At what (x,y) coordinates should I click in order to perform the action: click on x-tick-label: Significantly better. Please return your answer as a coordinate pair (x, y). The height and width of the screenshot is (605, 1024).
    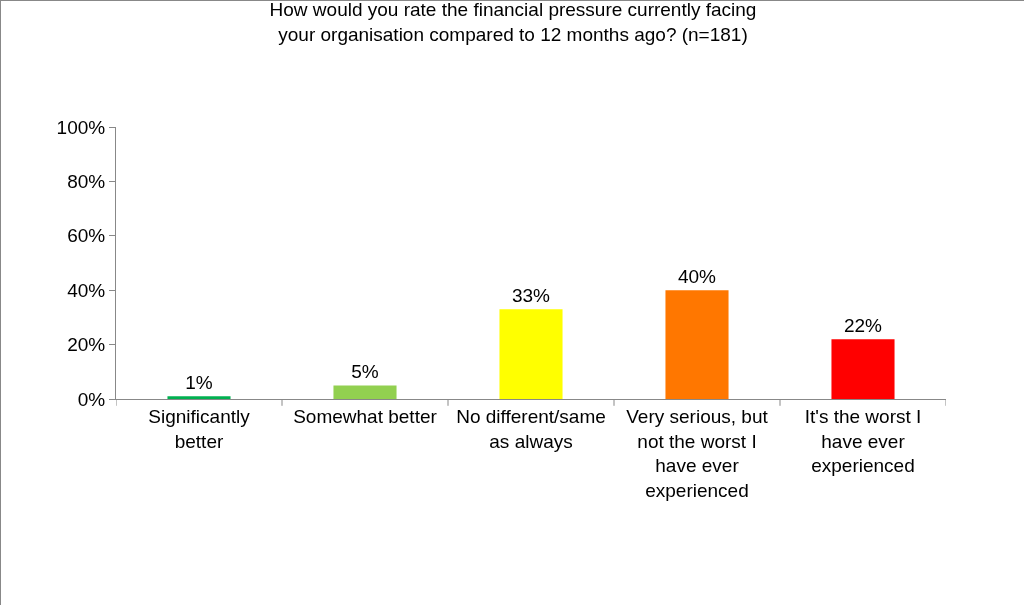
    Looking at the image, I should click on (199, 428).